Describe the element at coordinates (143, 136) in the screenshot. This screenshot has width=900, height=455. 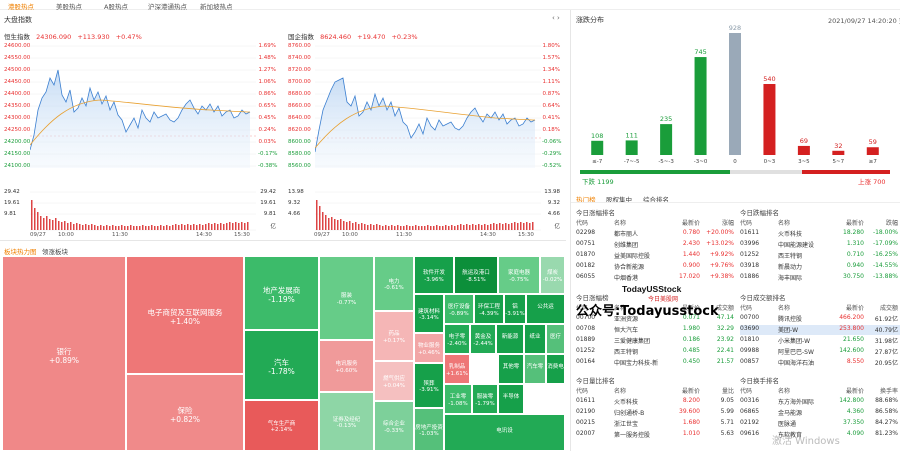
I see `hsi-chart` at that location.